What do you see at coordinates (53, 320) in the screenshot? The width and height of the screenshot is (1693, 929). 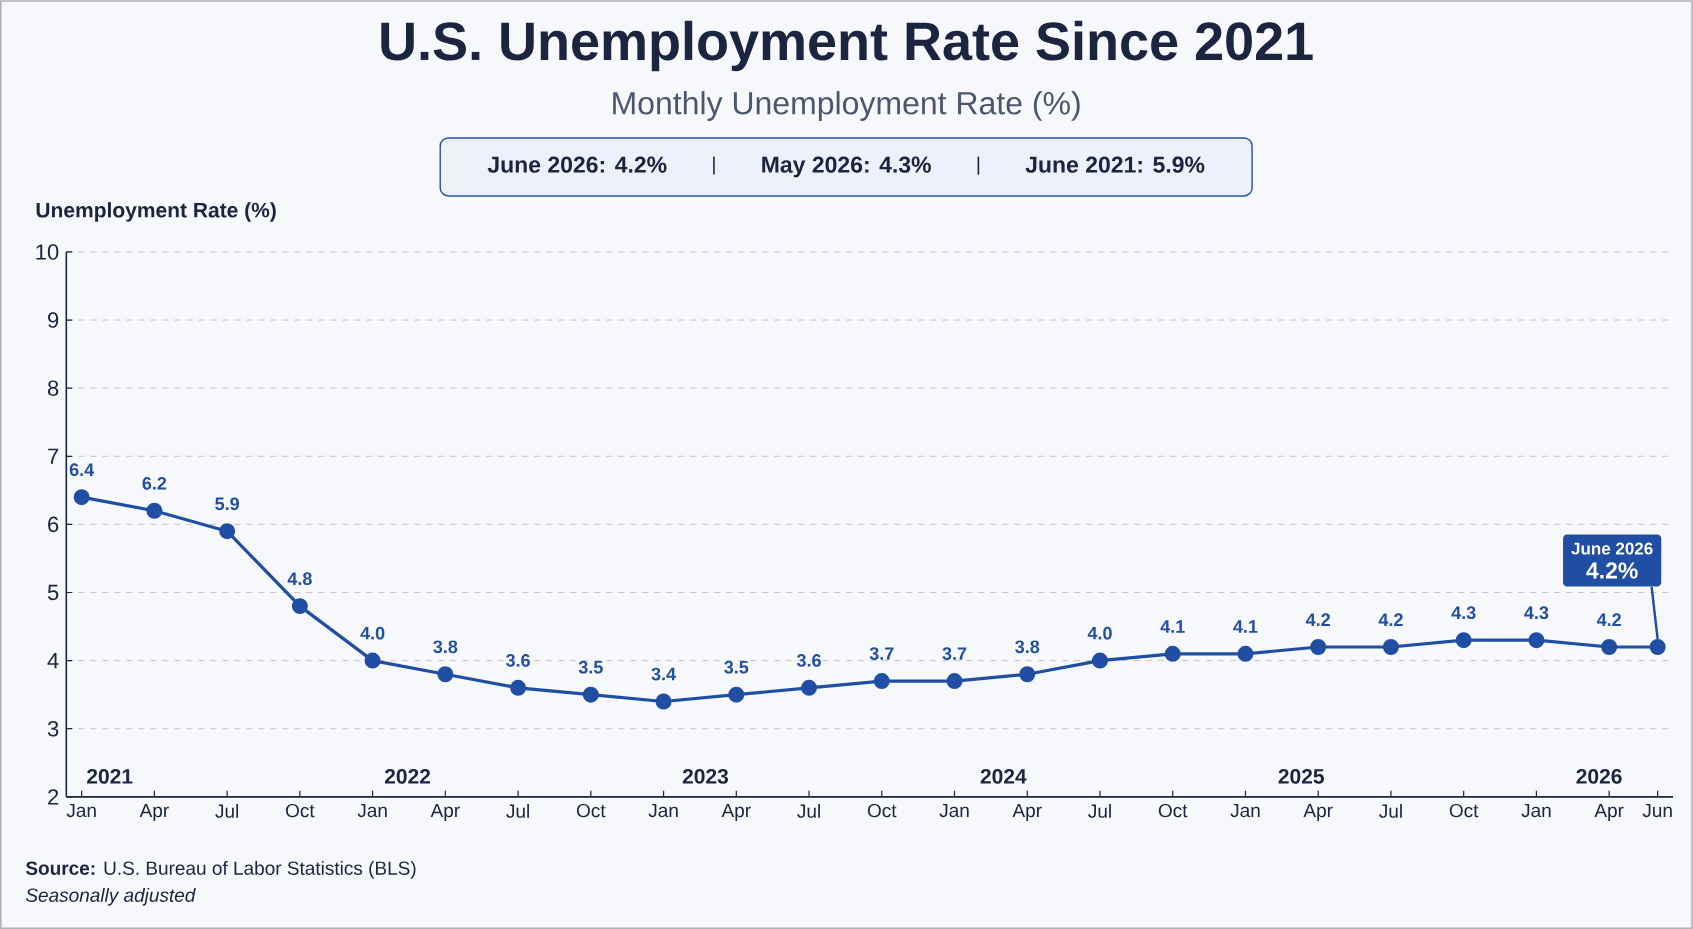 I see `y-tick-label: 9` at bounding box center [53, 320].